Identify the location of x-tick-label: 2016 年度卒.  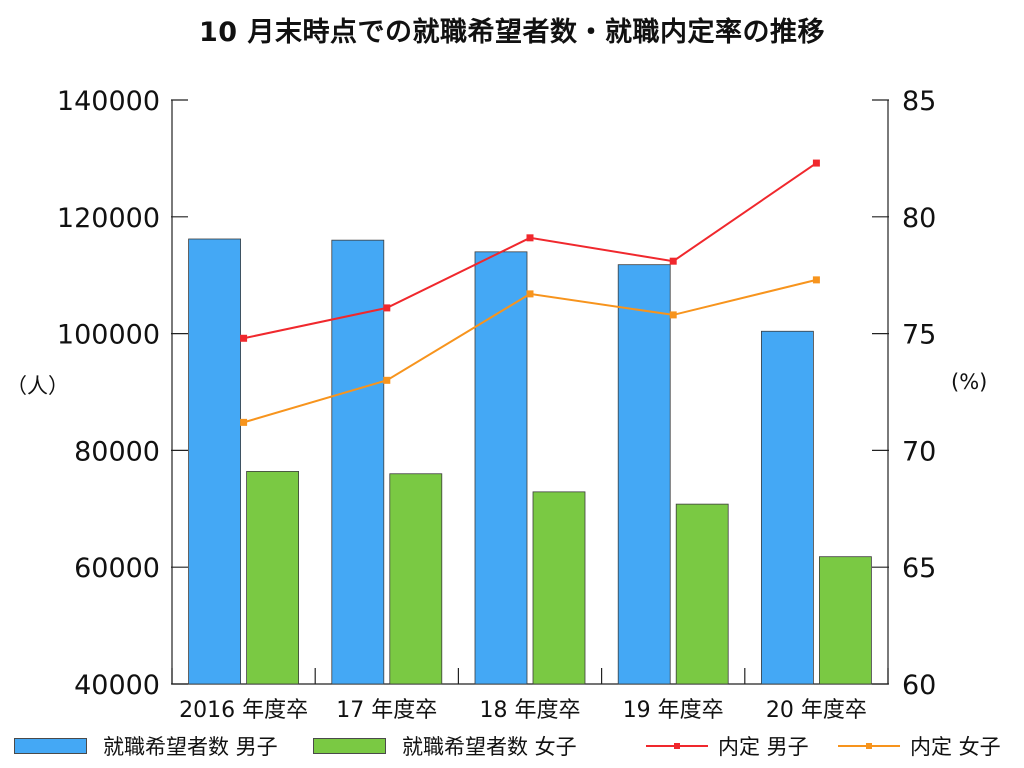
(243, 710).